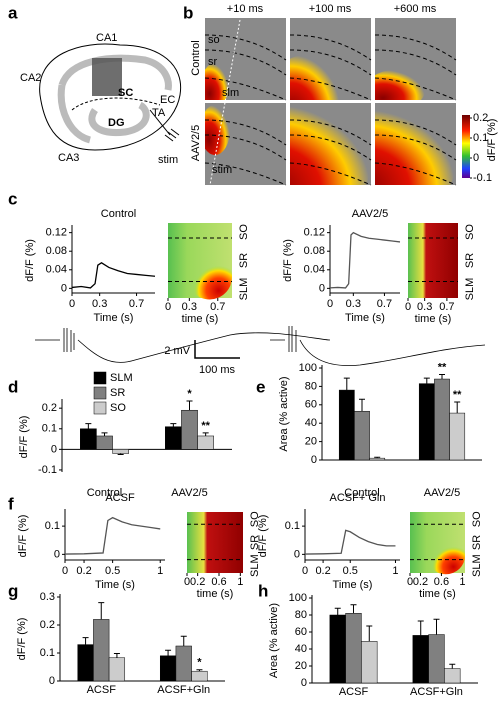  Describe the element at coordinates (199, 663) in the screenshot. I see `significance: *` at that location.